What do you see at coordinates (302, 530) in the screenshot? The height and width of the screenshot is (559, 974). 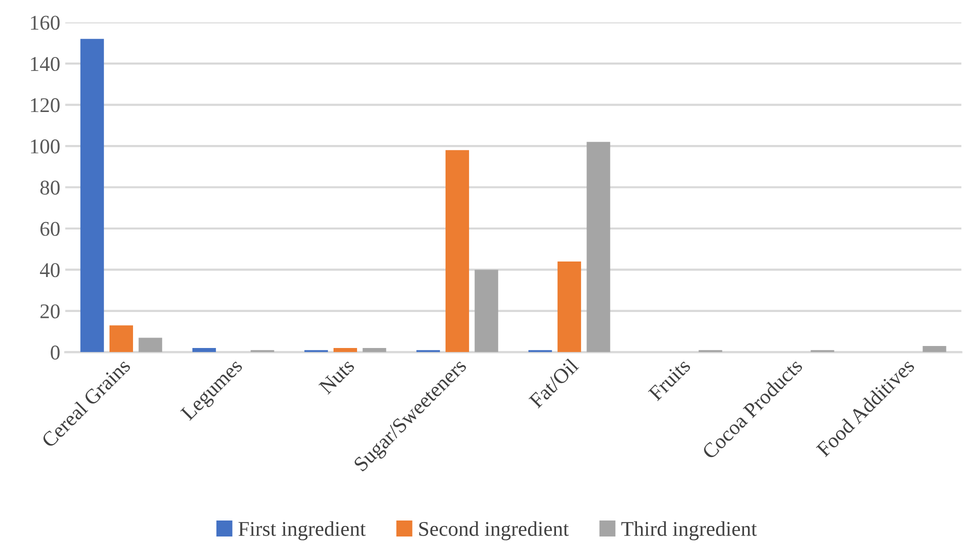 I see `legend-label: First ingredient` at bounding box center [302, 530].